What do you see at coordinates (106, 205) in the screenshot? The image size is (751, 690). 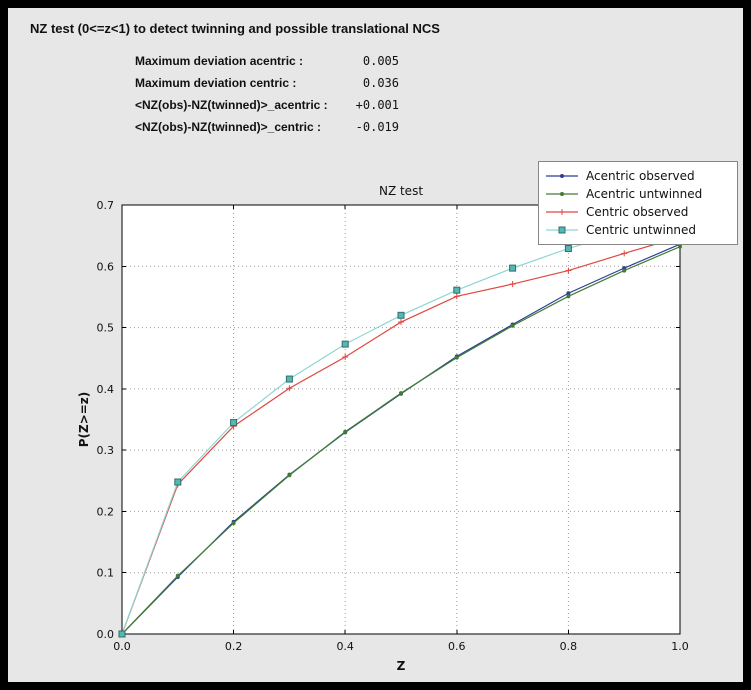 I see `y-tick-label: 0.7` at bounding box center [106, 205].